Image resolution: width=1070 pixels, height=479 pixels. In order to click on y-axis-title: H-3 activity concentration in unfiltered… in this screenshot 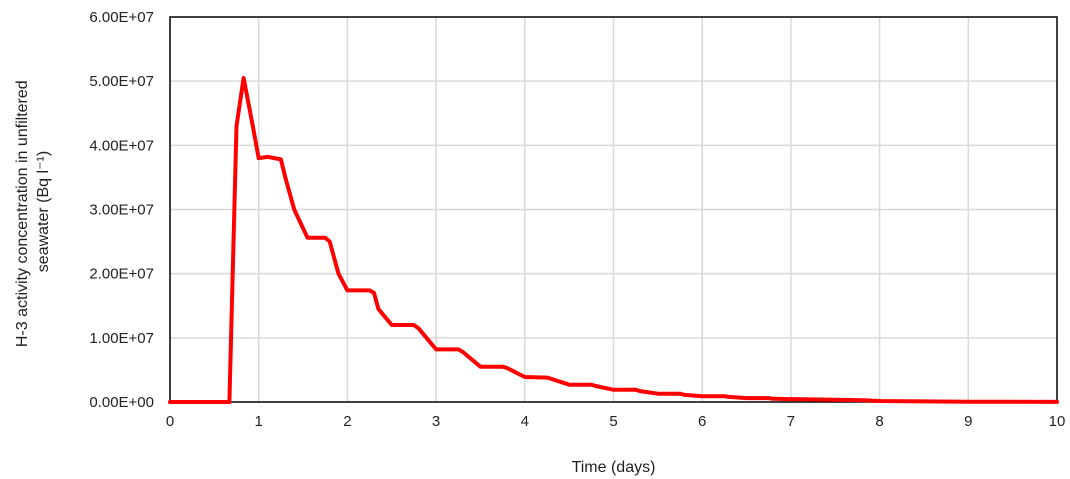, I will do `click(33, 211)`.